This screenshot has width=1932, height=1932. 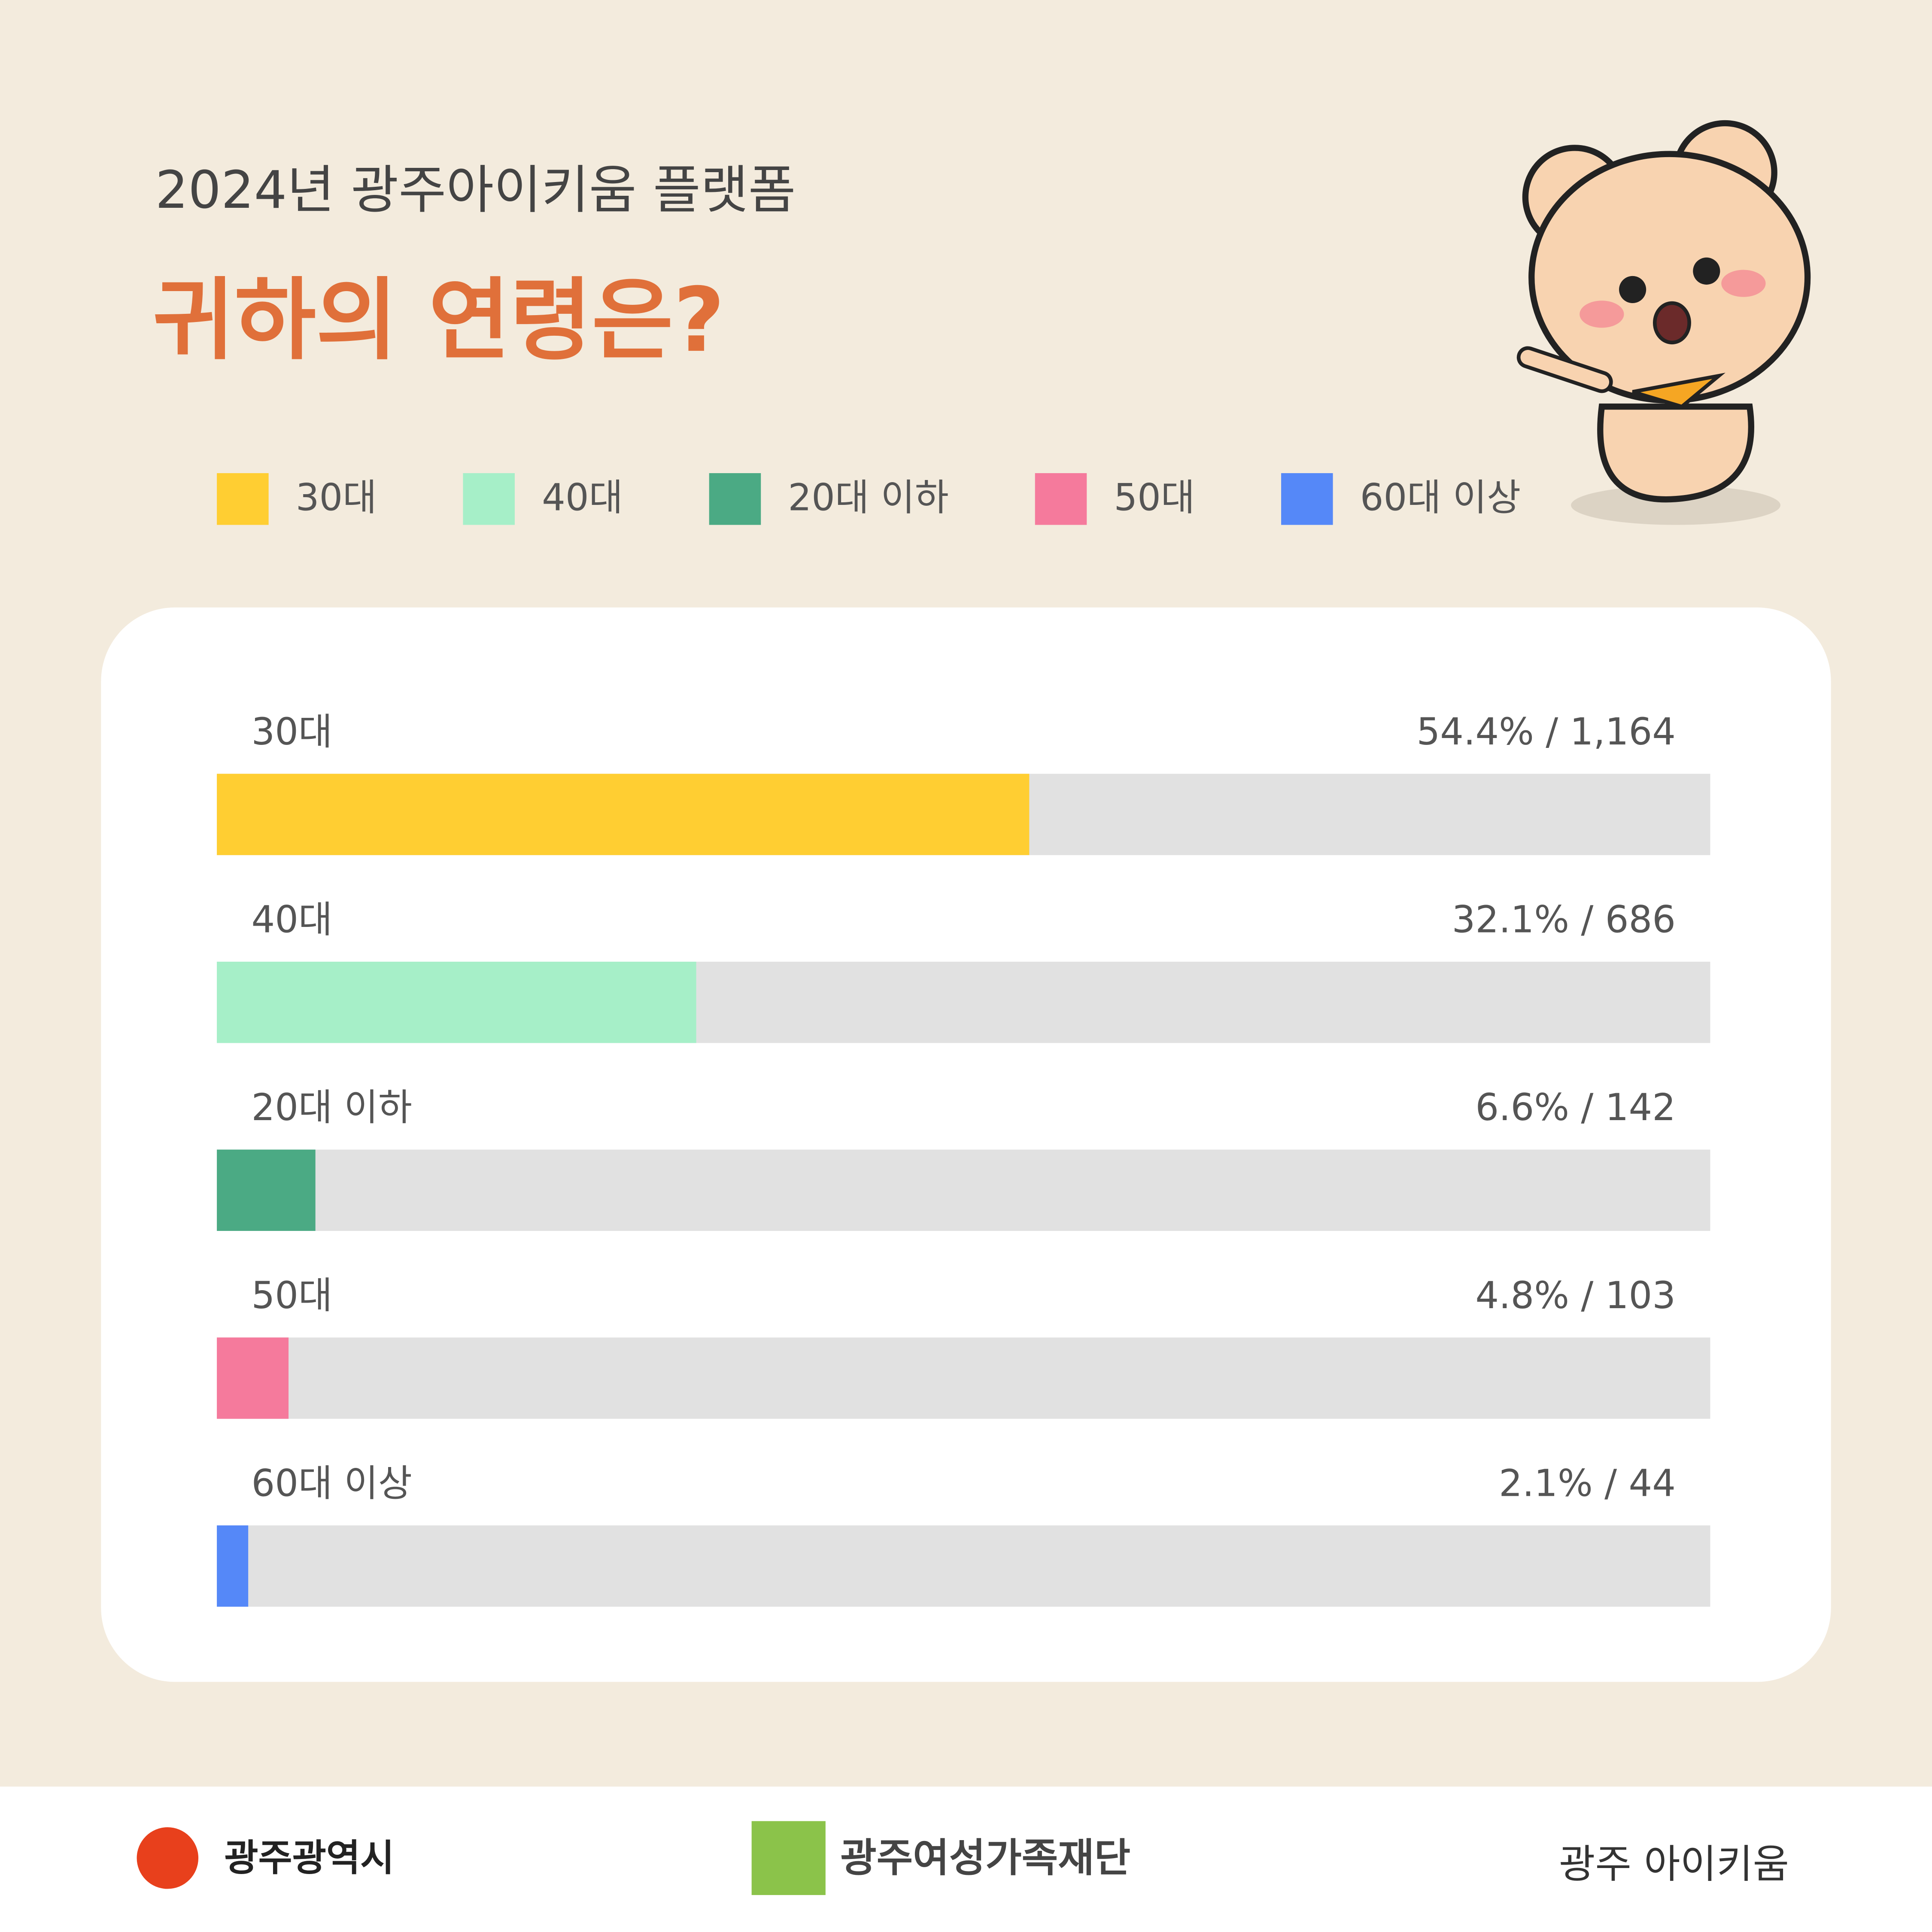 I want to click on footer-logo: 광주여성가족재단, so click(x=985, y=1858).